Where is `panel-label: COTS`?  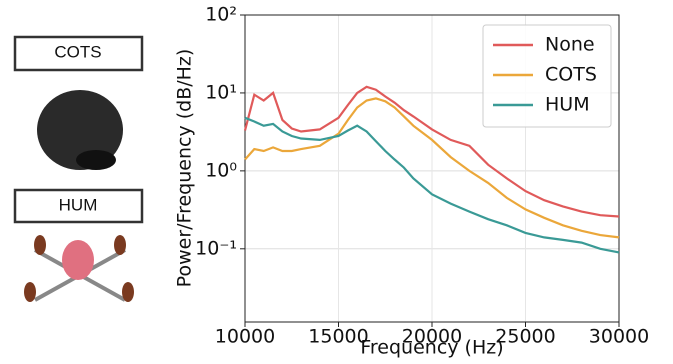
panel-label: COTS is located at coordinates (77, 51).